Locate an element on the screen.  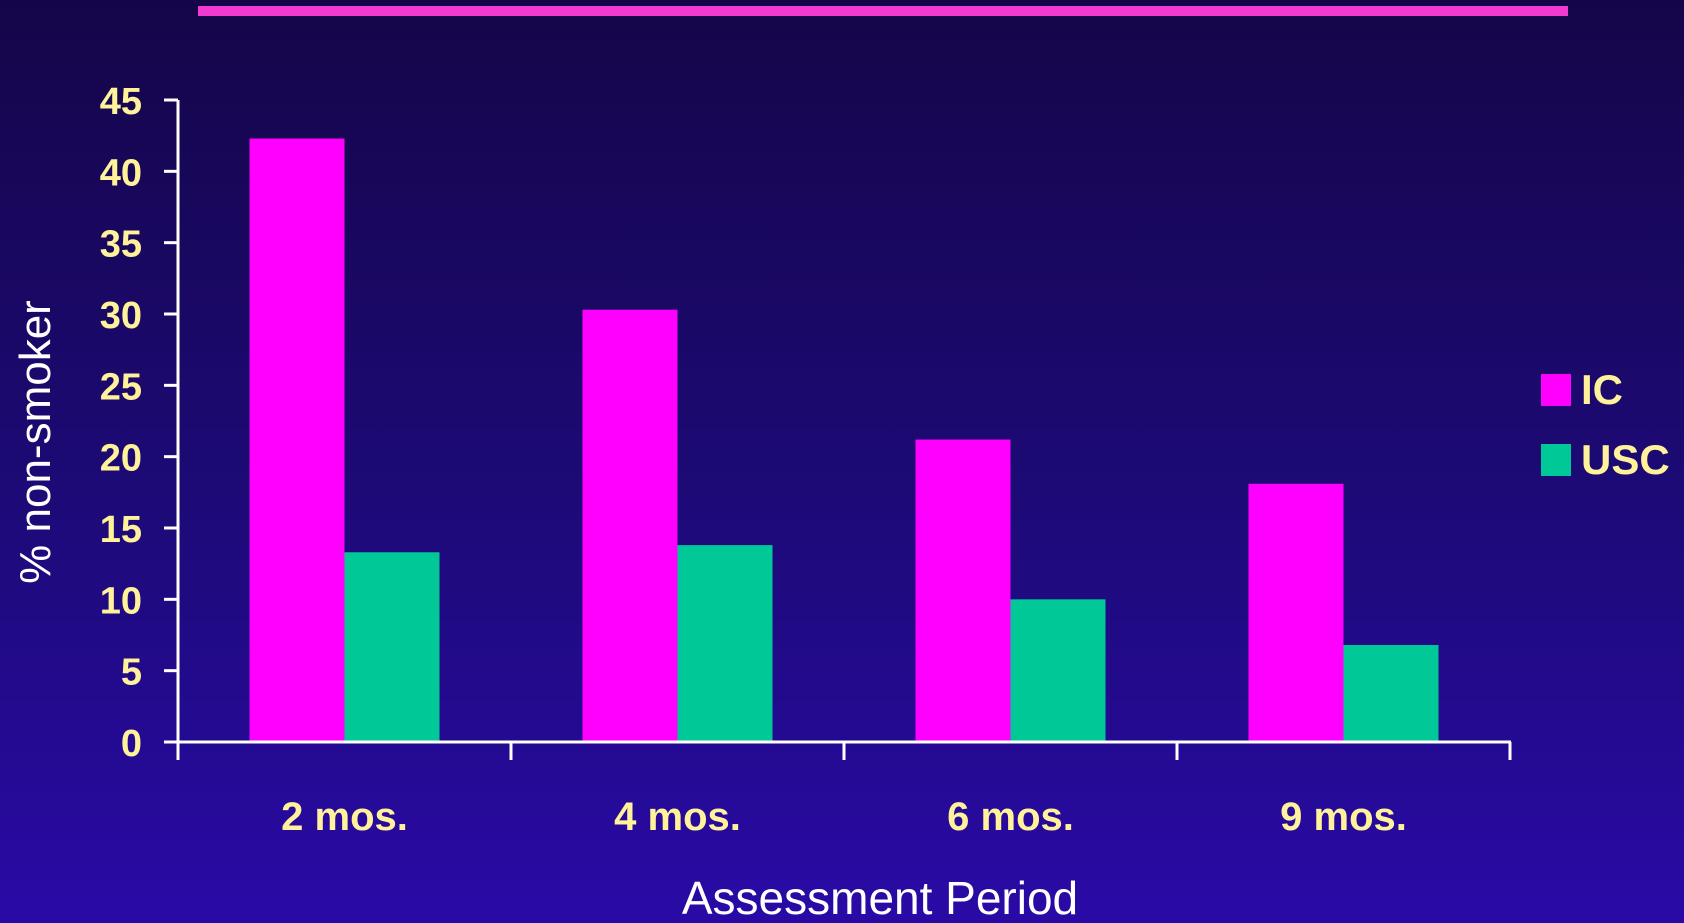
y-tick-label: 40 is located at coordinates (121, 173).